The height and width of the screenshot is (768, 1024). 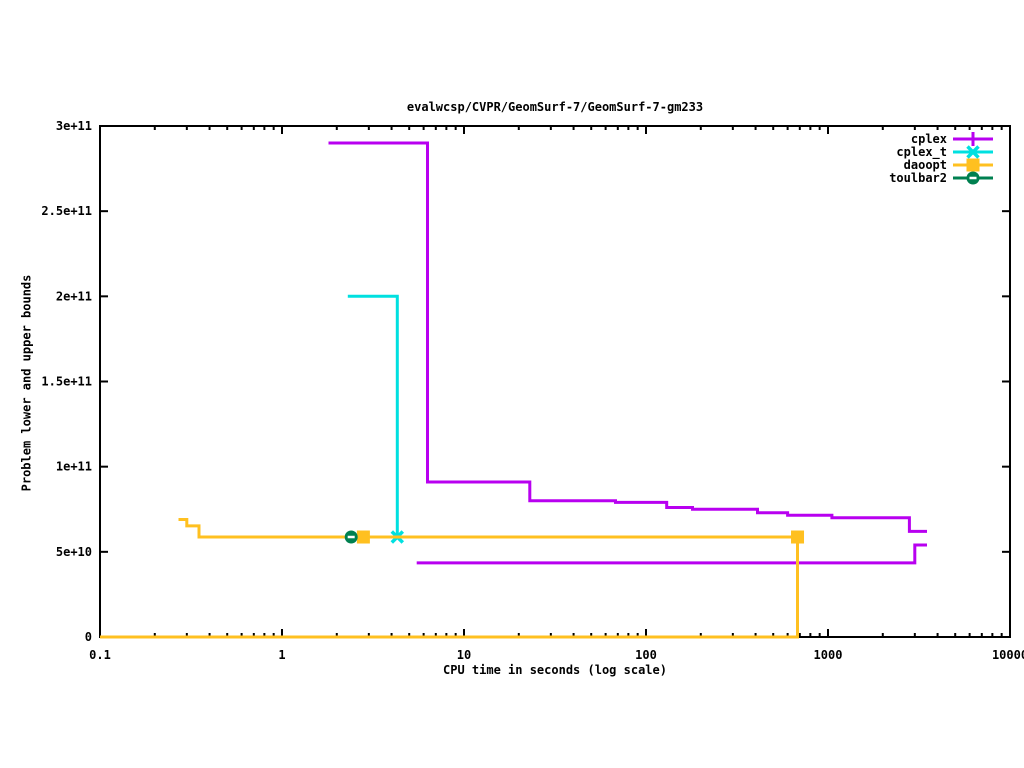 What do you see at coordinates (464, 655) in the screenshot?
I see `x-tick-label: 10` at bounding box center [464, 655].